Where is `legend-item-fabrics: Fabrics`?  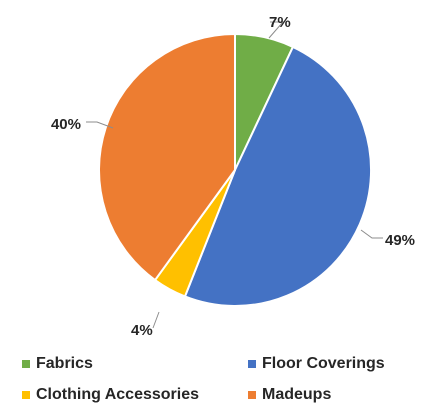 legend-item-fabrics: Fabrics is located at coordinates (57, 364).